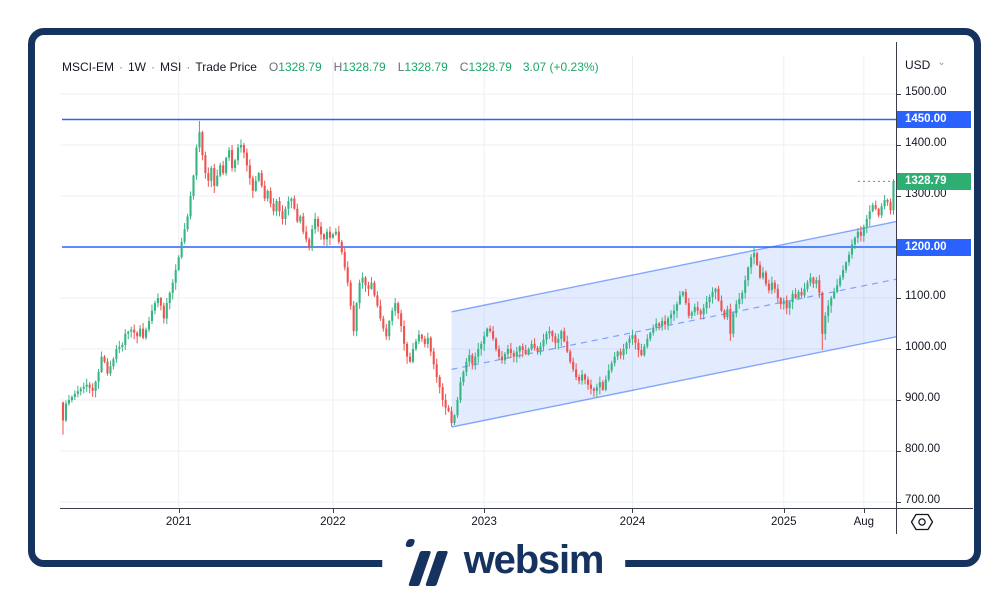  What do you see at coordinates (632, 522) in the screenshot?
I see `time-tick-2024: 2024` at bounding box center [632, 522].